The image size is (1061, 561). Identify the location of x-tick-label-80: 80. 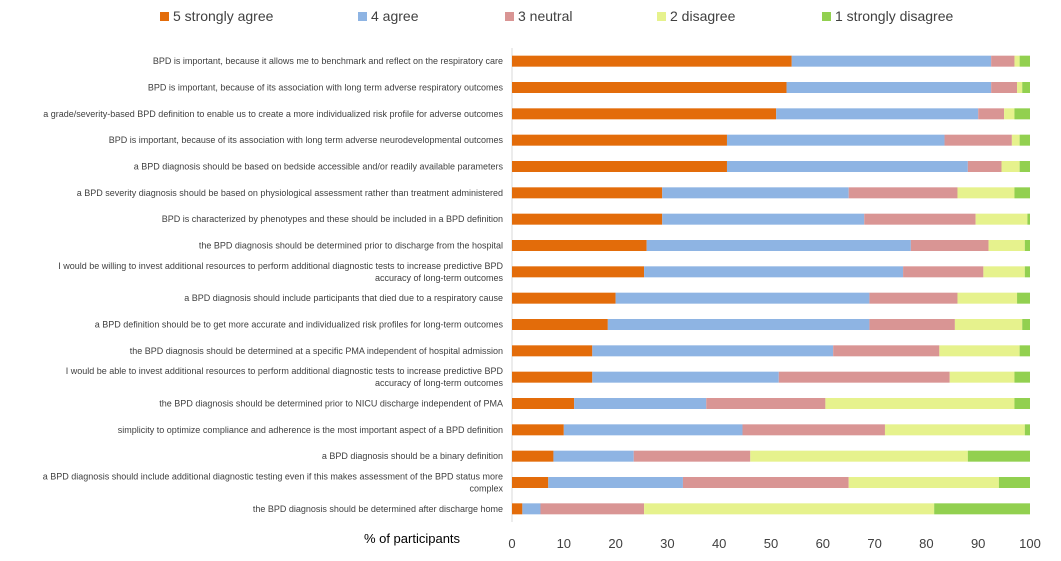
(926, 543).